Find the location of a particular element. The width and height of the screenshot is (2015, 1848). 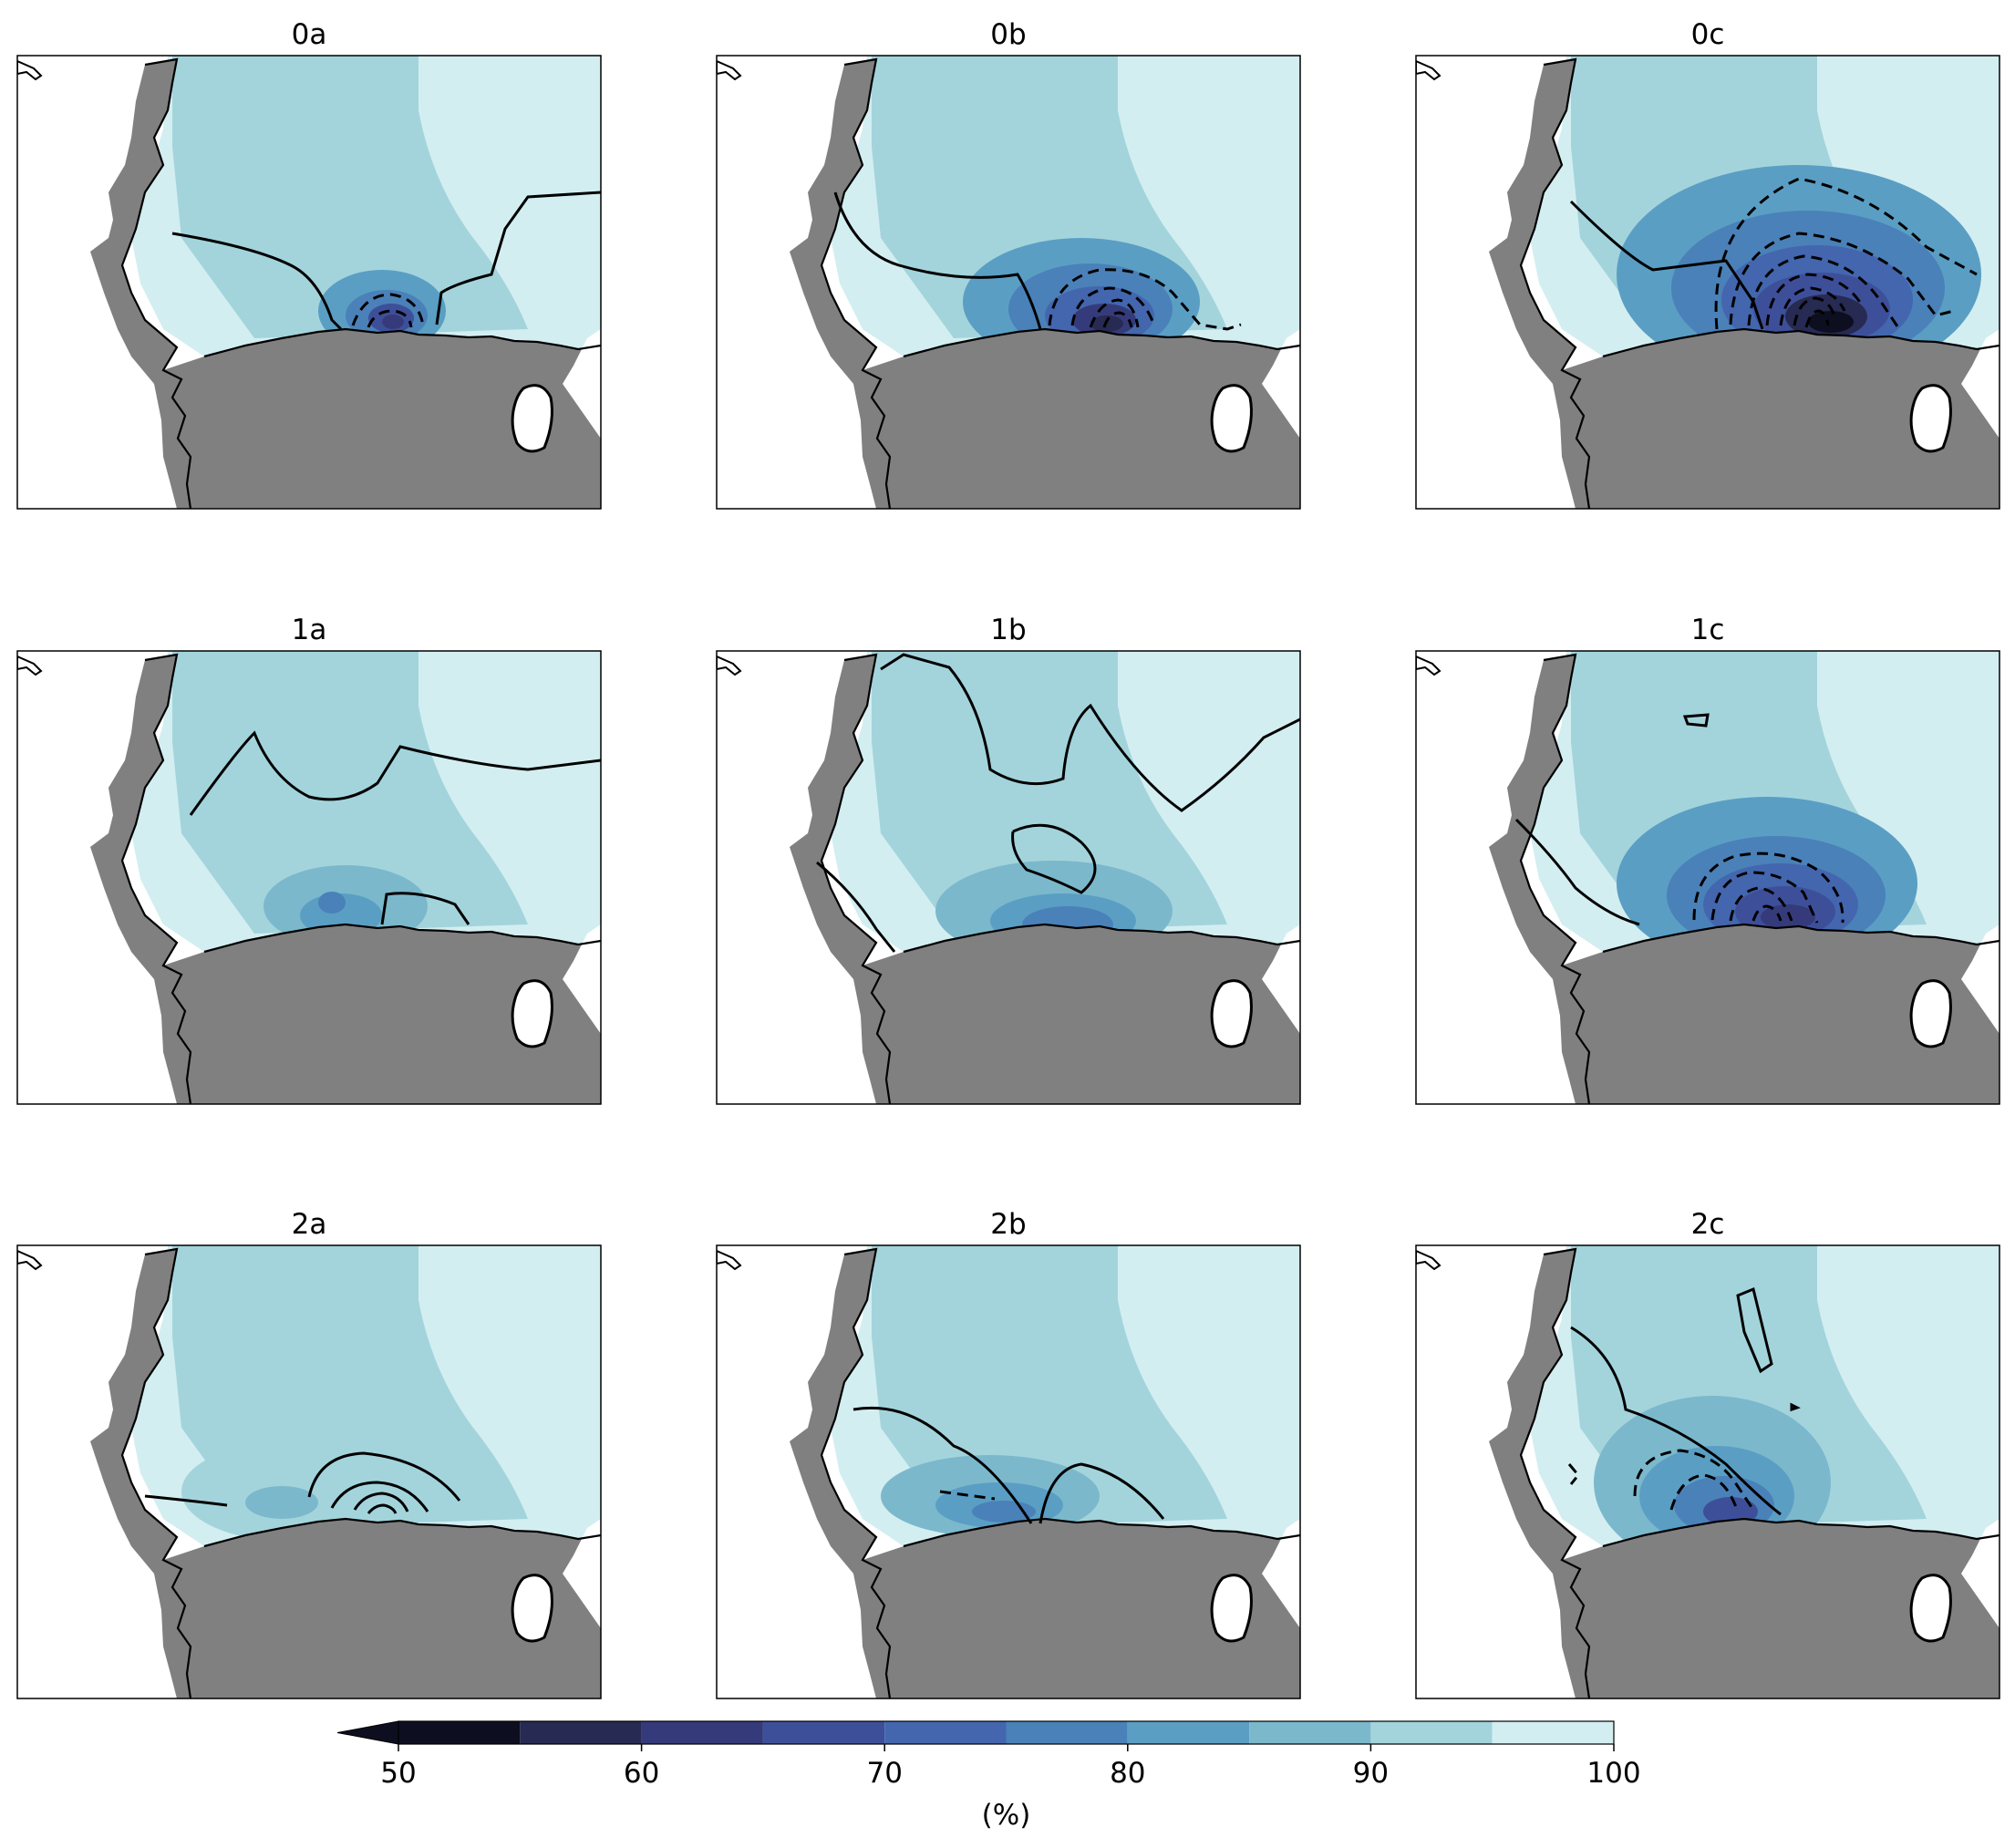

panel-title: 2c is located at coordinates (1708, 1224).